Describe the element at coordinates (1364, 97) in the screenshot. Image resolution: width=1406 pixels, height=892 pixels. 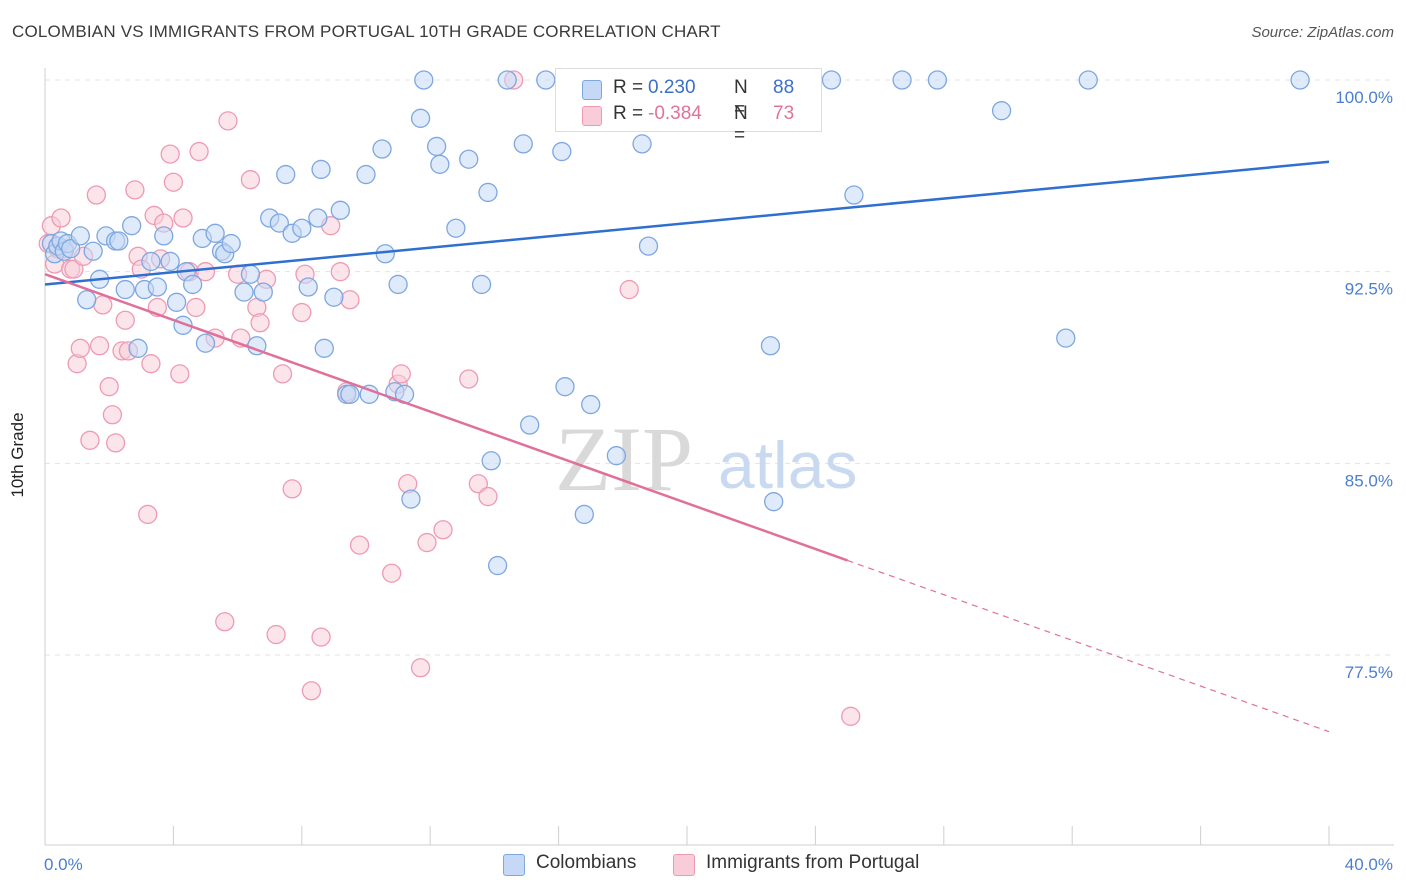
I see `y-tick-label: 100.0%` at that location.